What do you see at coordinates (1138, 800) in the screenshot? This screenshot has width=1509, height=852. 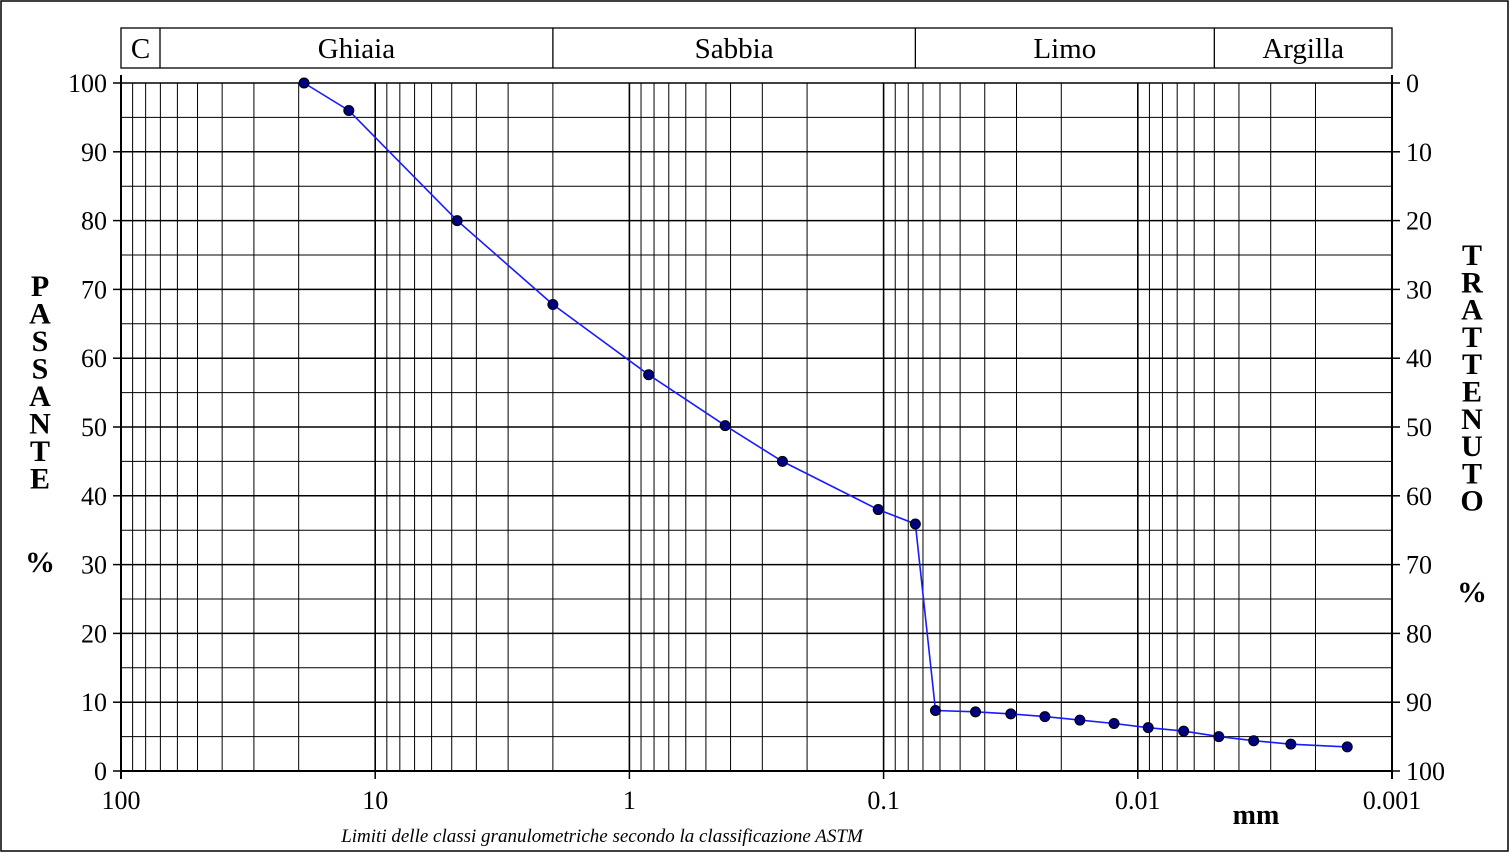 I see `x-tick-label: 0.01` at bounding box center [1138, 800].